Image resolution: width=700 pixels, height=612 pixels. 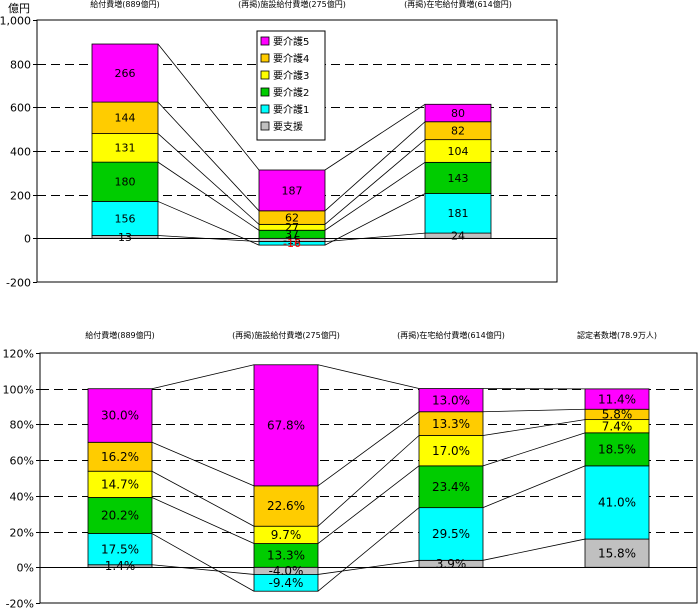 I want to click on data-label: 22.6%, so click(x=286, y=506).